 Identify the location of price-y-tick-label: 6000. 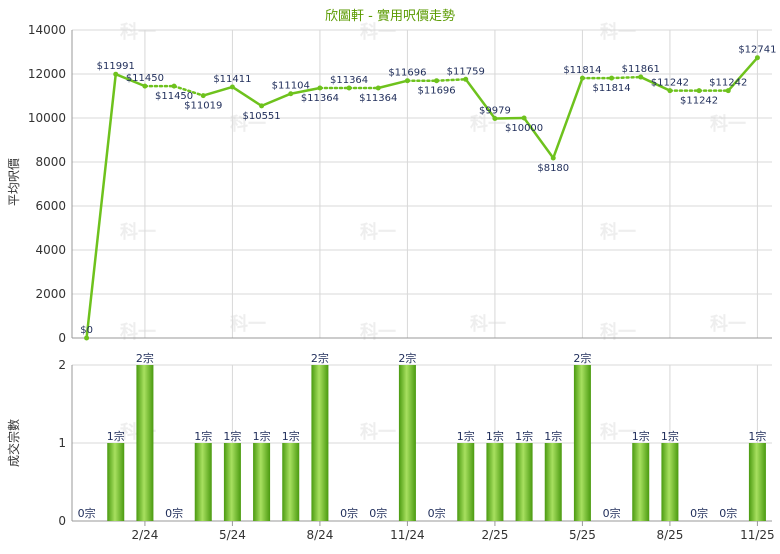
(50, 206).